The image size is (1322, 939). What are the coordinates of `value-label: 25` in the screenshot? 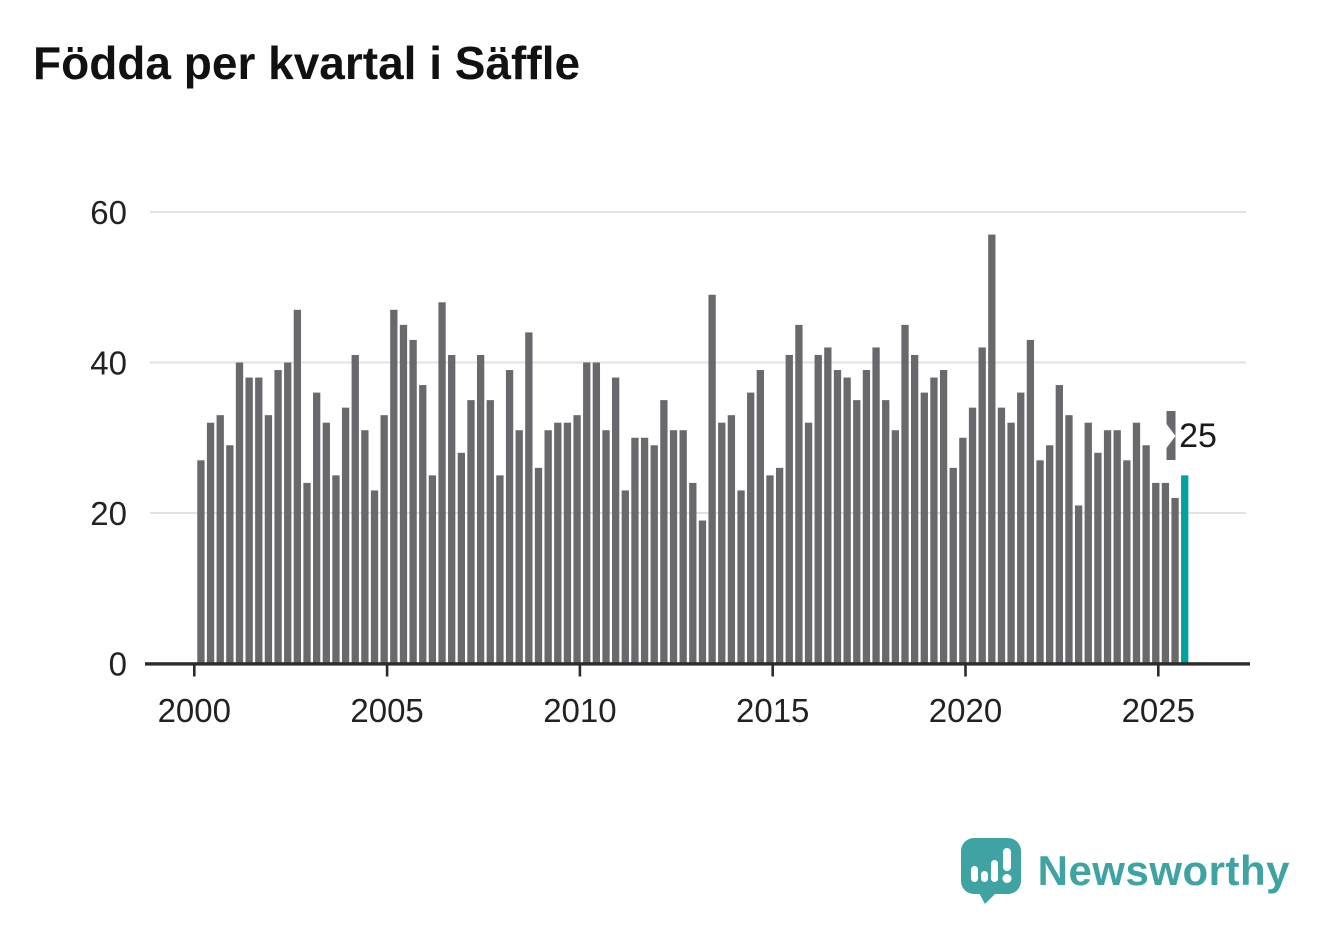 It's located at (1198, 436).